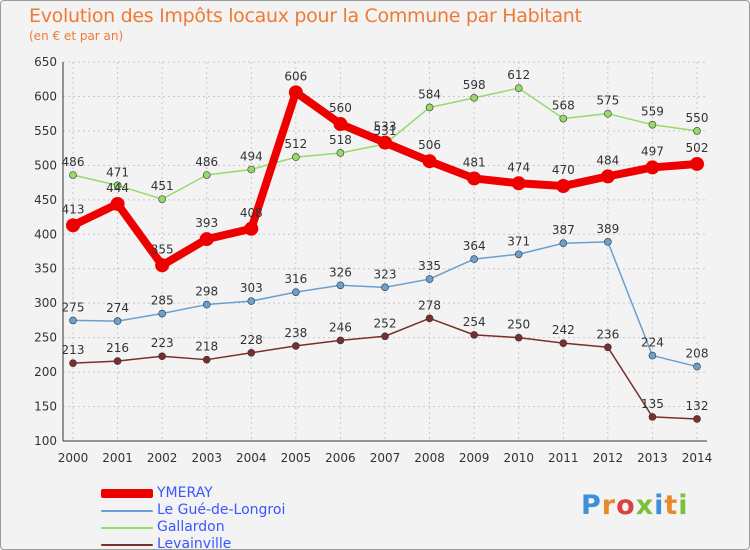  Describe the element at coordinates (45, 338) in the screenshot. I see `y-tick-label: 250` at that location.